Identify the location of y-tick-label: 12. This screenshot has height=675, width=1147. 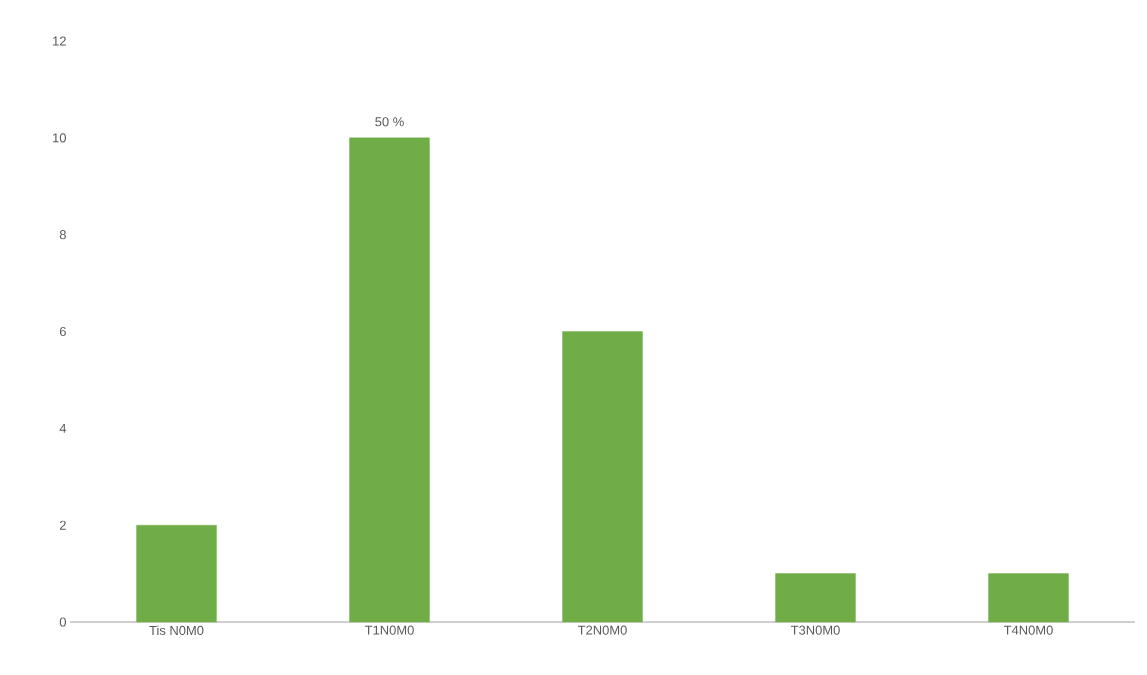
(59, 41).